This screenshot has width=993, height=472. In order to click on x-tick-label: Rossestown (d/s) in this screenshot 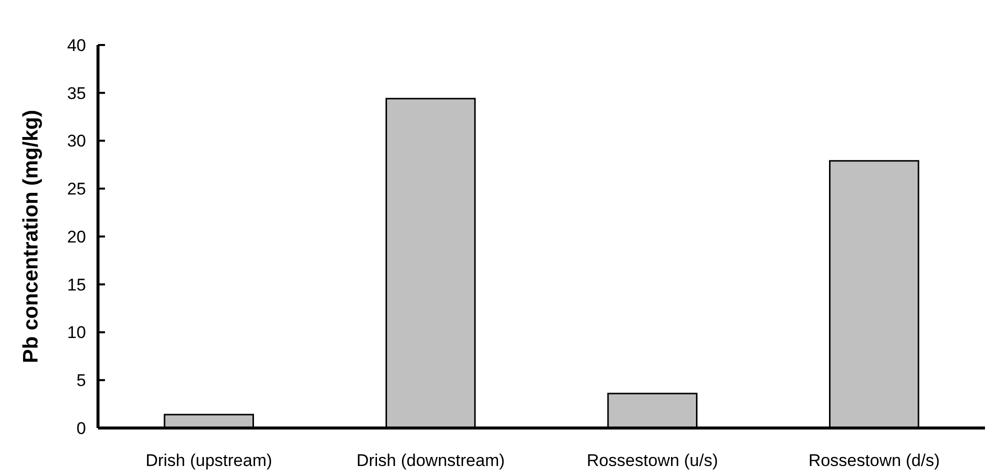, I will do `click(874, 460)`.